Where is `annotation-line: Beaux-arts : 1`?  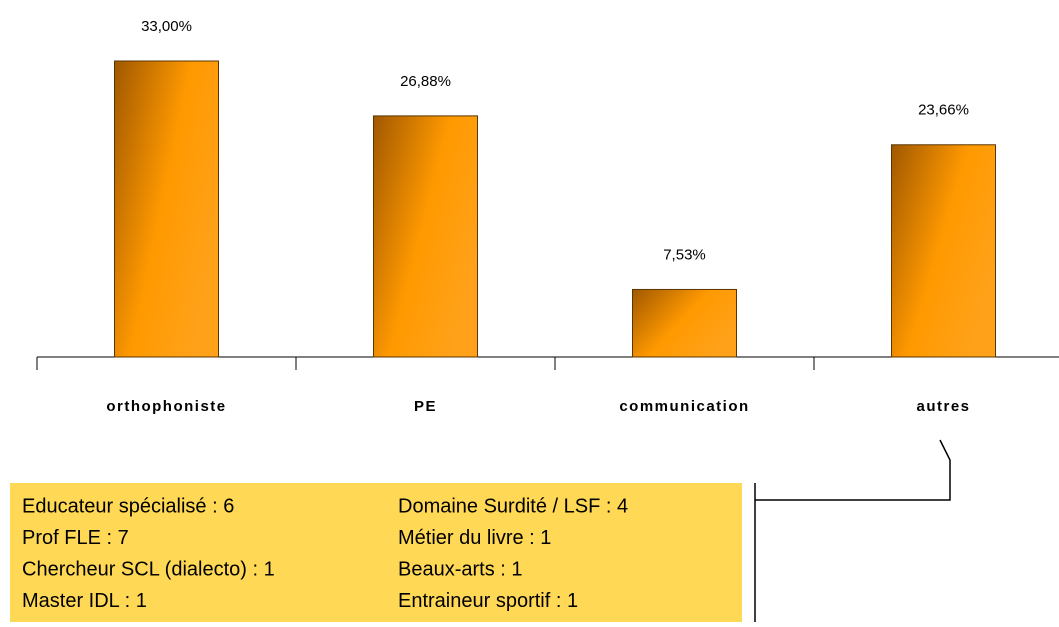 annotation-line: Beaux-arts : 1 is located at coordinates (460, 569).